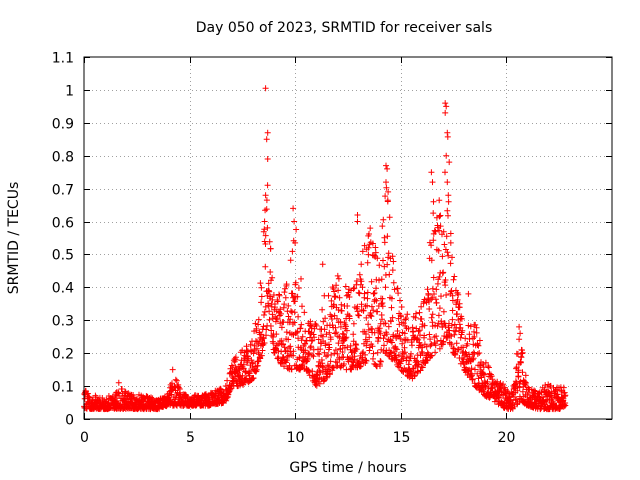 This screenshot has width=640, height=480. What do you see at coordinates (190, 438) in the screenshot?
I see `x-tick-label: 5` at bounding box center [190, 438].